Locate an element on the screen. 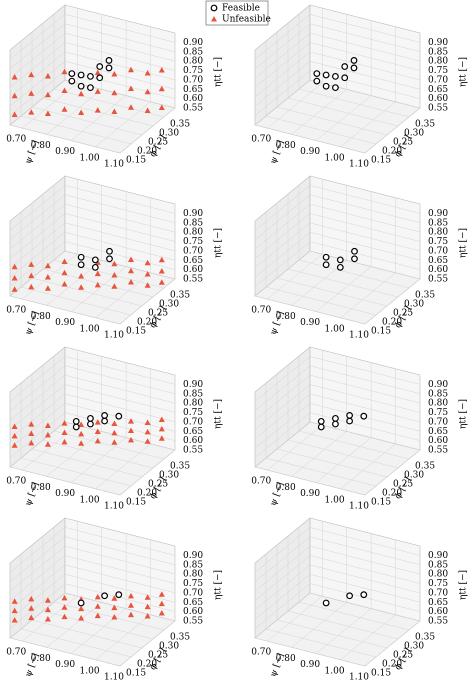 The height and width of the screenshot is (685, 474). x-tick-label: 0.90 is located at coordinates (310, 323).